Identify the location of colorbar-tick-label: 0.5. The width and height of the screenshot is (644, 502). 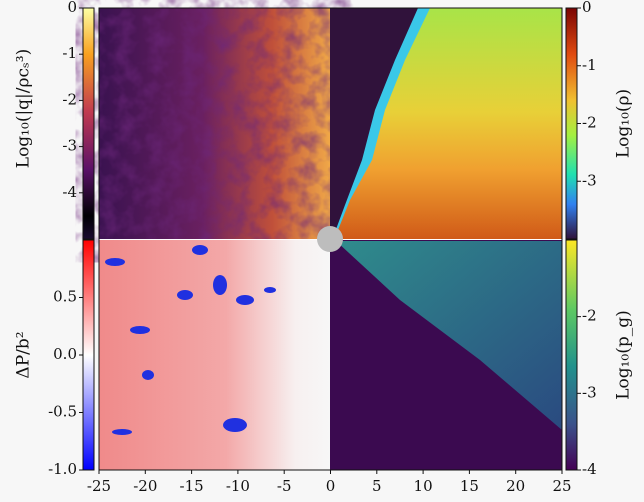
(65, 297).